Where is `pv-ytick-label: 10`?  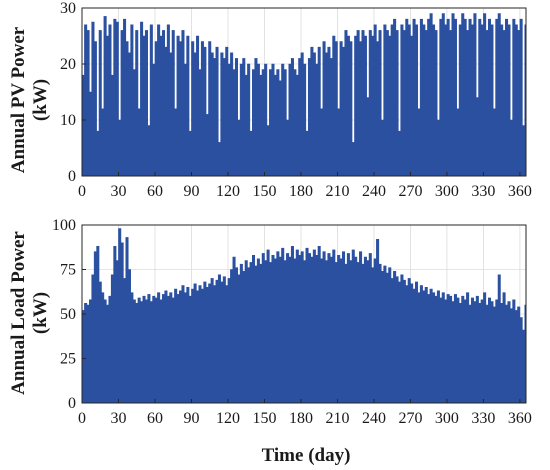
pv-ytick-label: 10 is located at coordinates (68, 120).